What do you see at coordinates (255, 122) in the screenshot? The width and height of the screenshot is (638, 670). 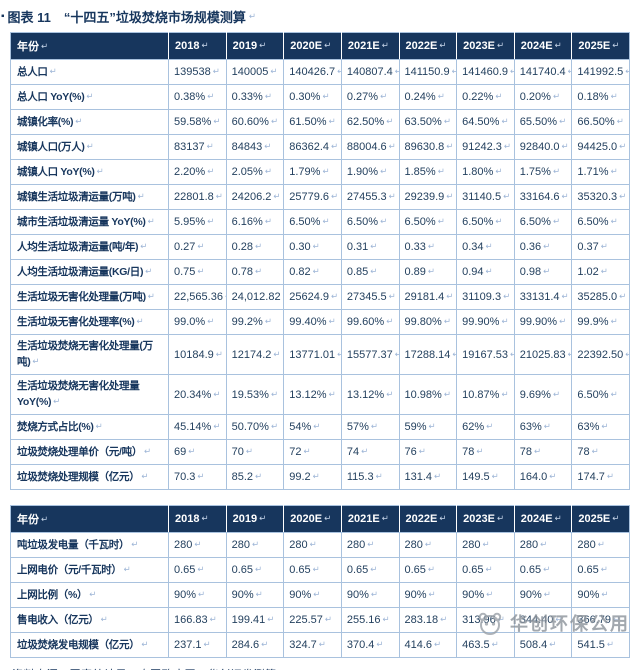 I see `data-cell: 60.60% ↵` at bounding box center [255, 122].